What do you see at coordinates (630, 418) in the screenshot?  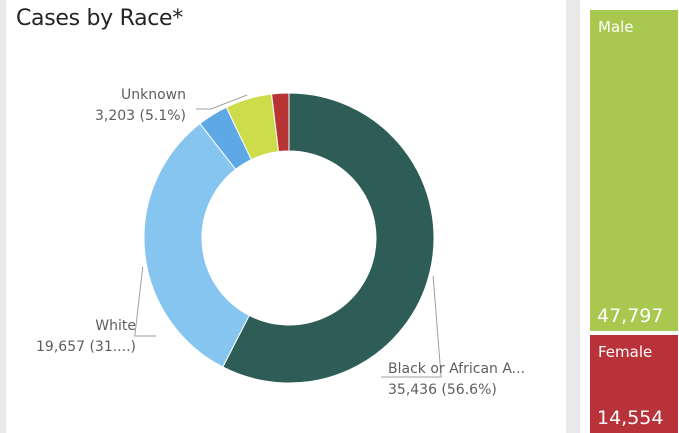 I see `treemap-value-female: 14,554` at bounding box center [630, 418].